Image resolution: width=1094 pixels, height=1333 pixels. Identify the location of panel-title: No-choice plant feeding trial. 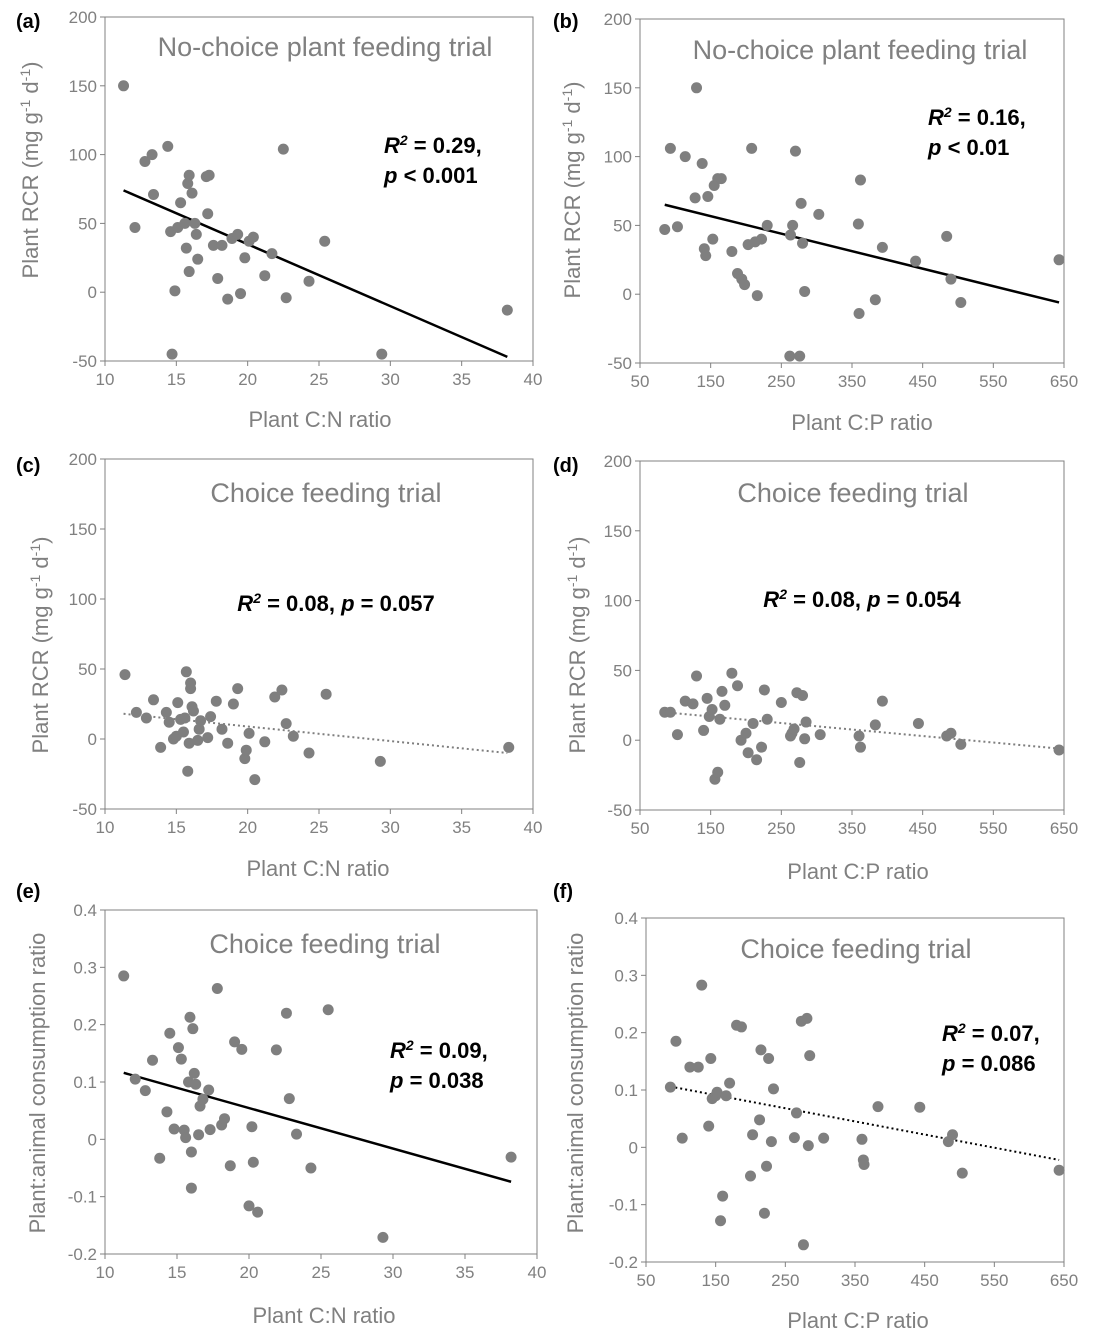
(325, 47).